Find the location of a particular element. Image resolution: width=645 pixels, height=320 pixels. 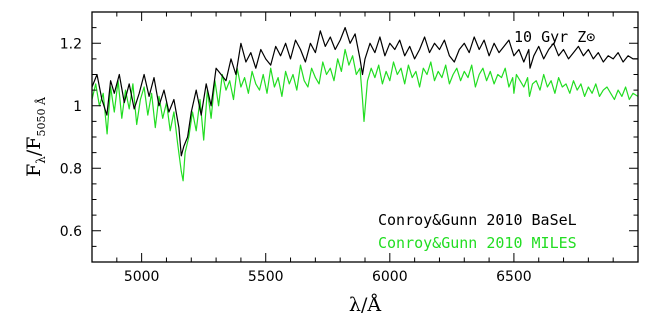

x-tick-label: 5500 is located at coordinates (266, 277).